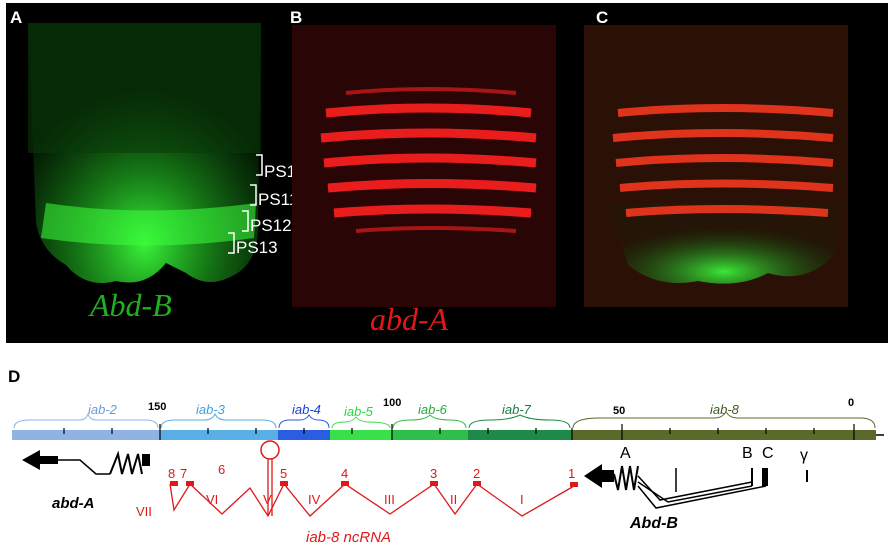 The height and width of the screenshot is (547, 892). Describe the element at coordinates (453, 499) in the screenshot. I see `intron-ii-label: II` at that location.